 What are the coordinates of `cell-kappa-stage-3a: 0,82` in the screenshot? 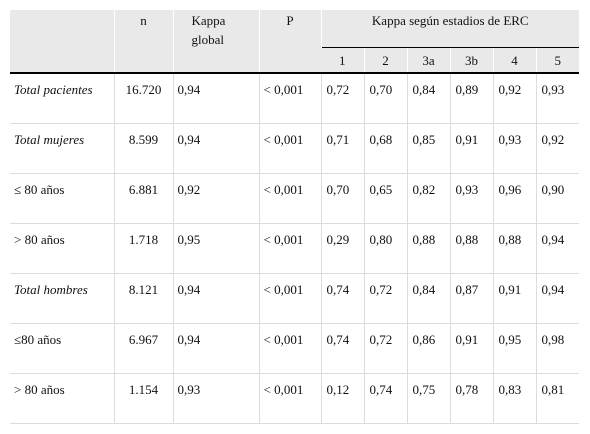 It's located at (428, 198).